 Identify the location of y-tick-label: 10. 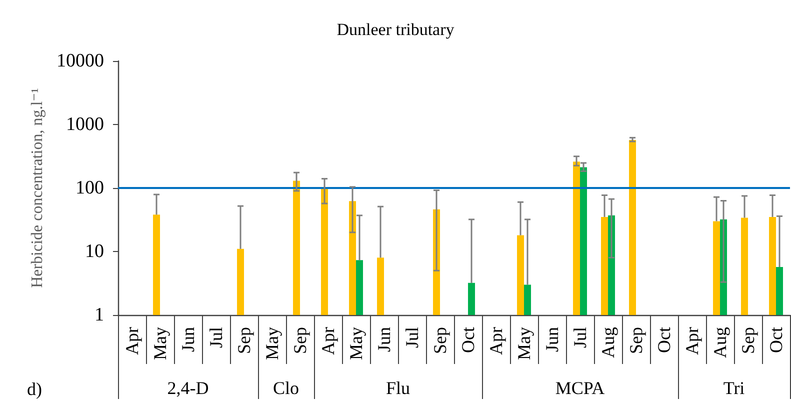
(94, 251).